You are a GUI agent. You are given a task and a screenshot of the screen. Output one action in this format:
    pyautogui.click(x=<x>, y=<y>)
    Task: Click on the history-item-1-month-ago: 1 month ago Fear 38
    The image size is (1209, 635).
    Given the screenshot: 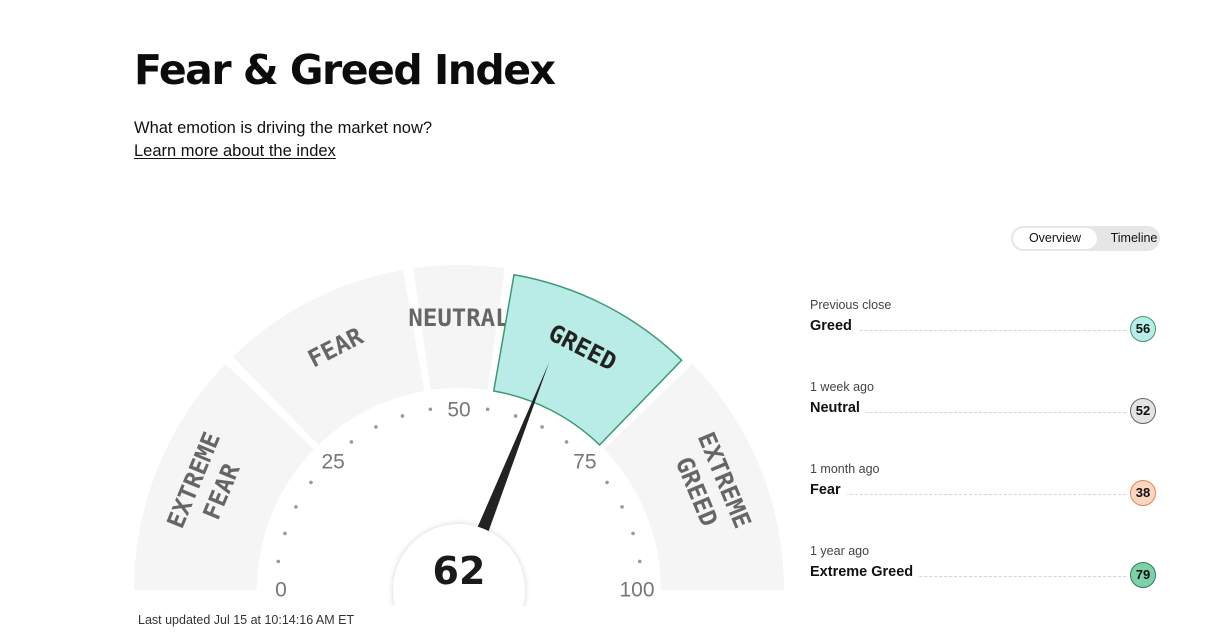 What is the action you would take?
    pyautogui.click(x=983, y=484)
    